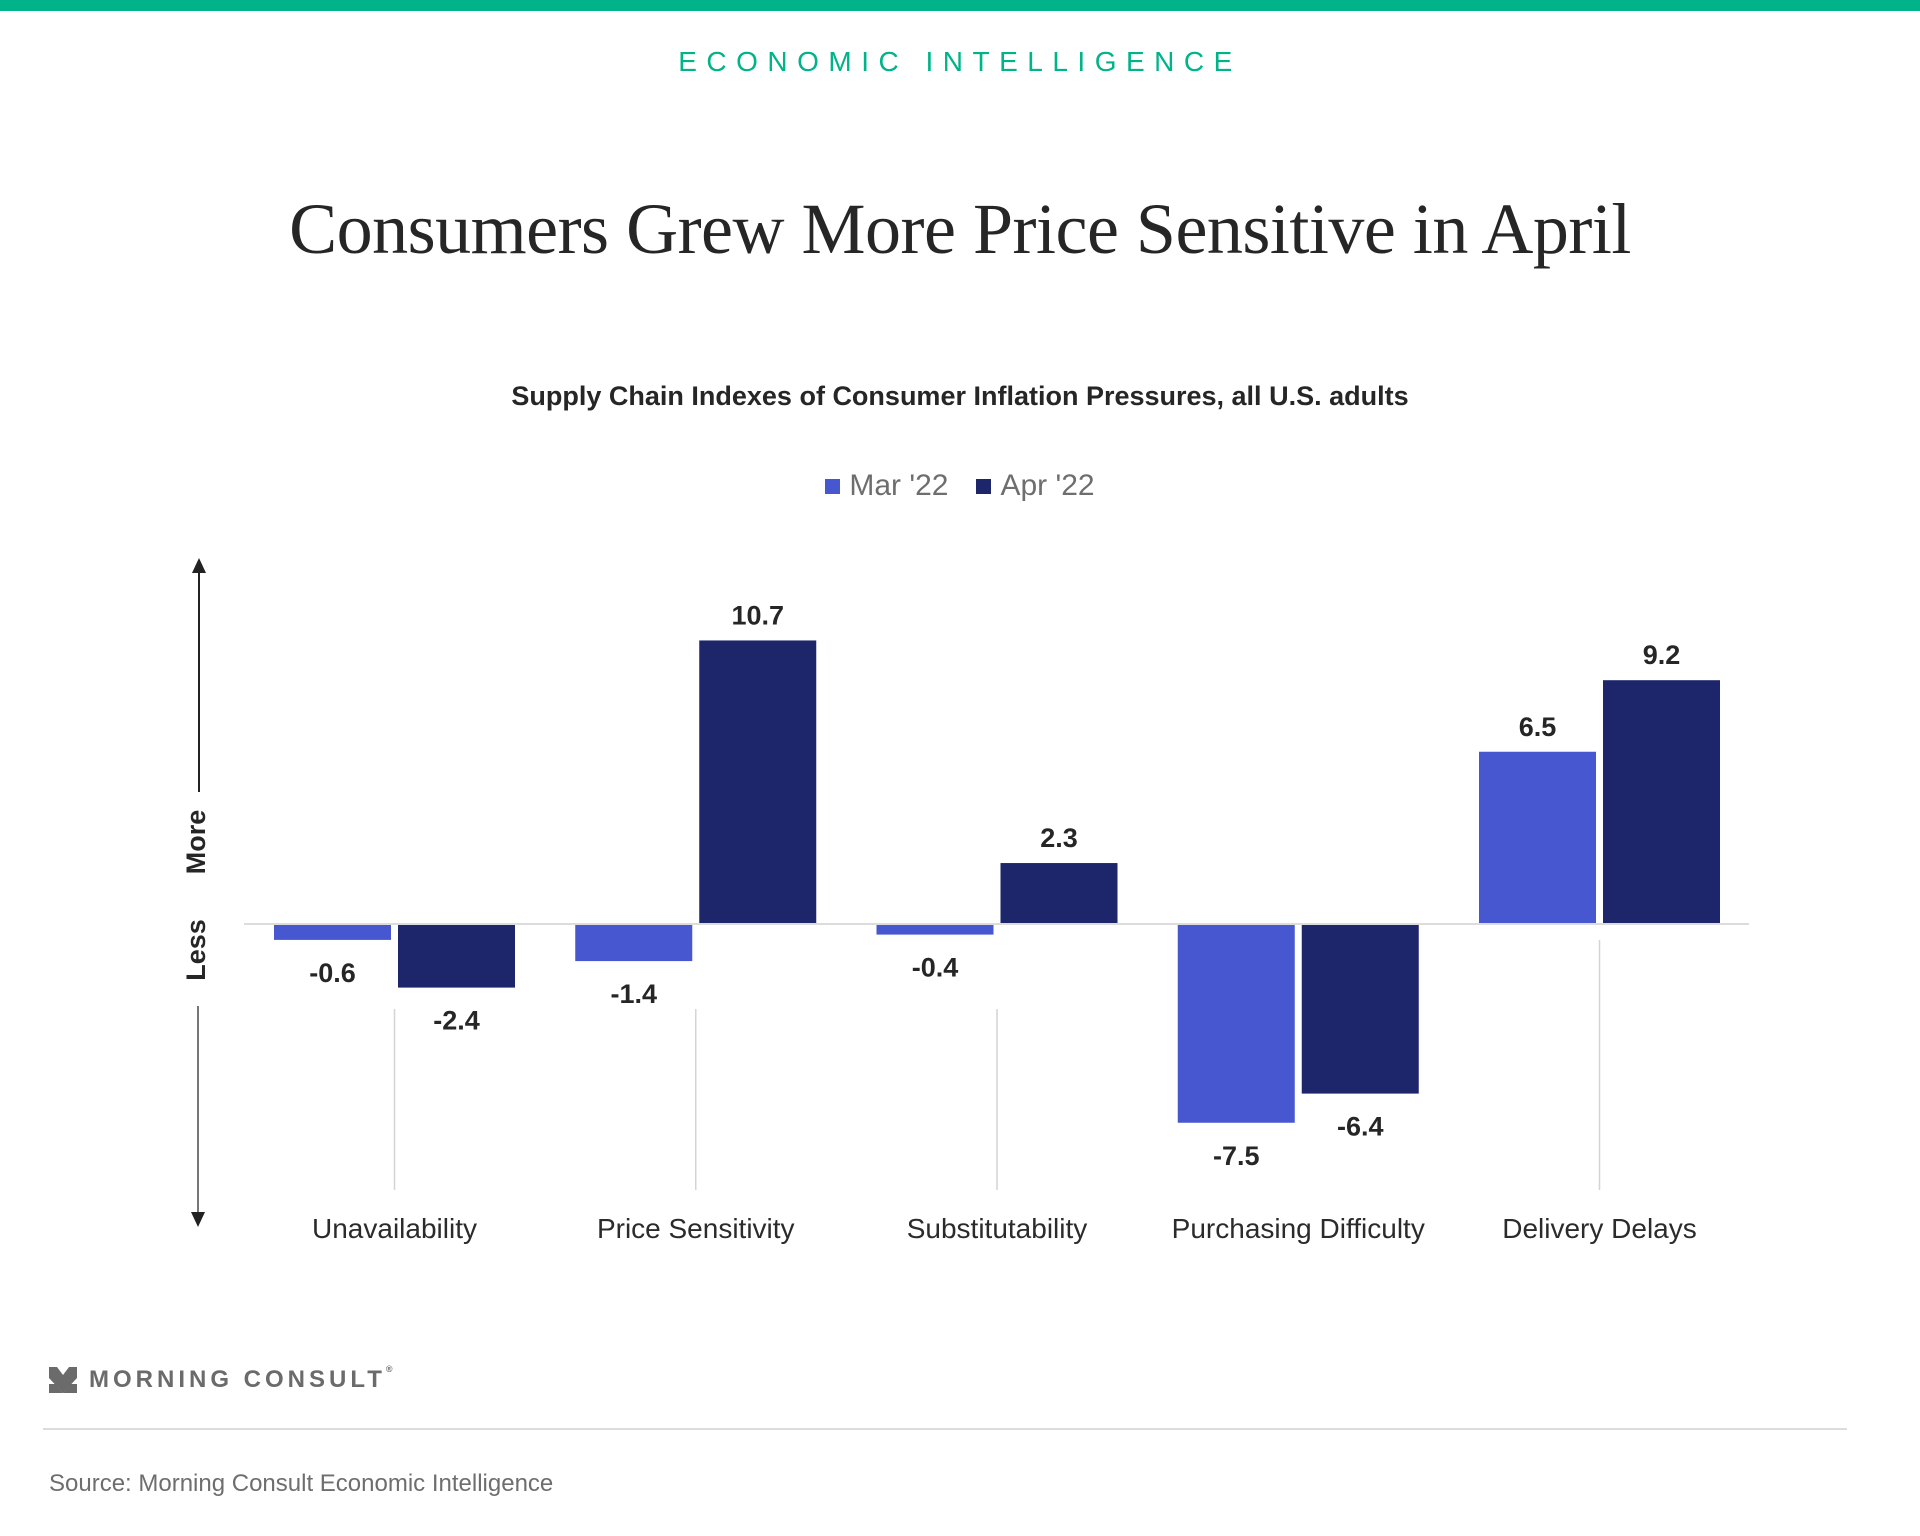  What do you see at coordinates (1360, 1127) in the screenshot?
I see `data-label-purchasing-difficulty-apr-22: -6.4` at bounding box center [1360, 1127].